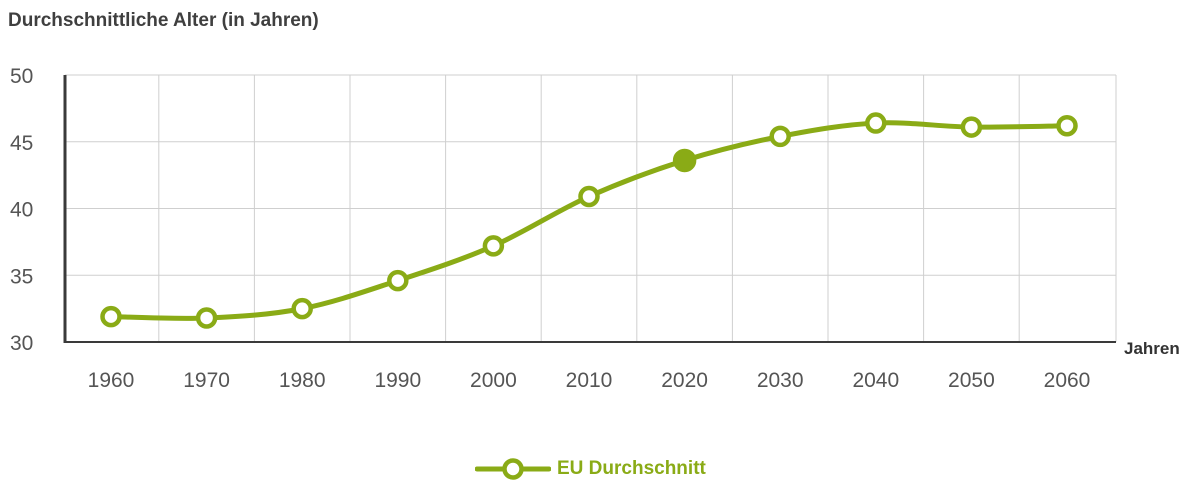 The height and width of the screenshot is (494, 1200). What do you see at coordinates (302, 380) in the screenshot?
I see `x-tick-label: 1980` at bounding box center [302, 380].